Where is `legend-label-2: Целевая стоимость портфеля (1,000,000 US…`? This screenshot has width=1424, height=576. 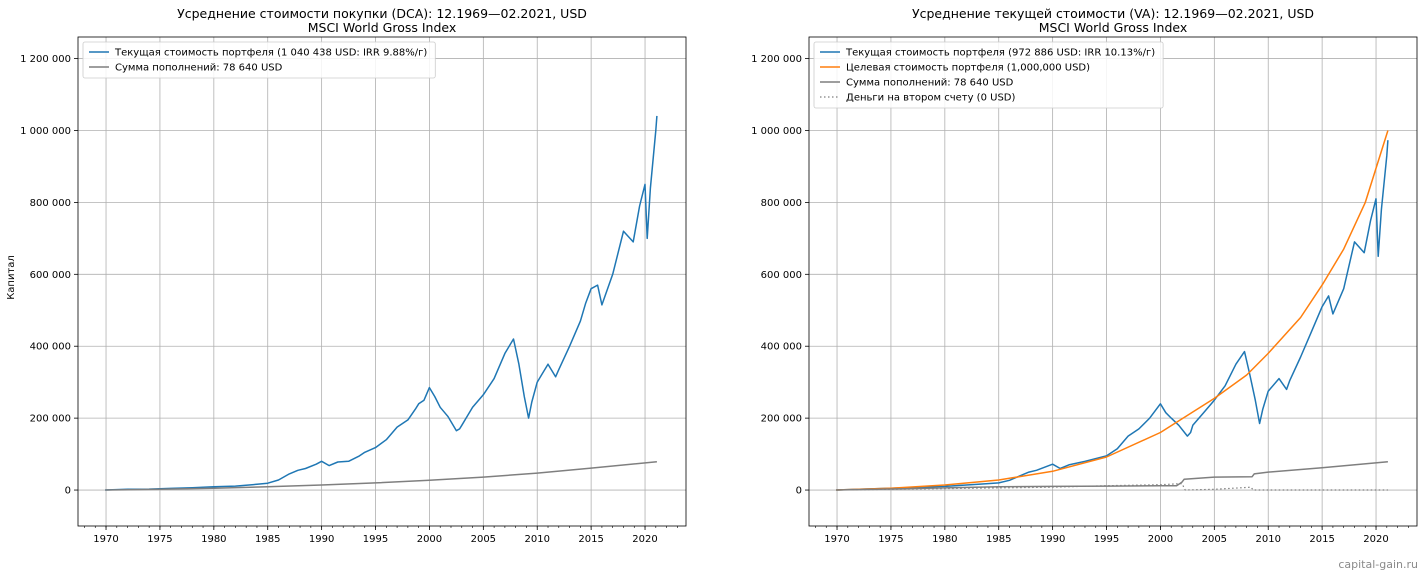
legend-label-2: Целевая стоимость портфеля (1,000,000 US… is located at coordinates (968, 68).